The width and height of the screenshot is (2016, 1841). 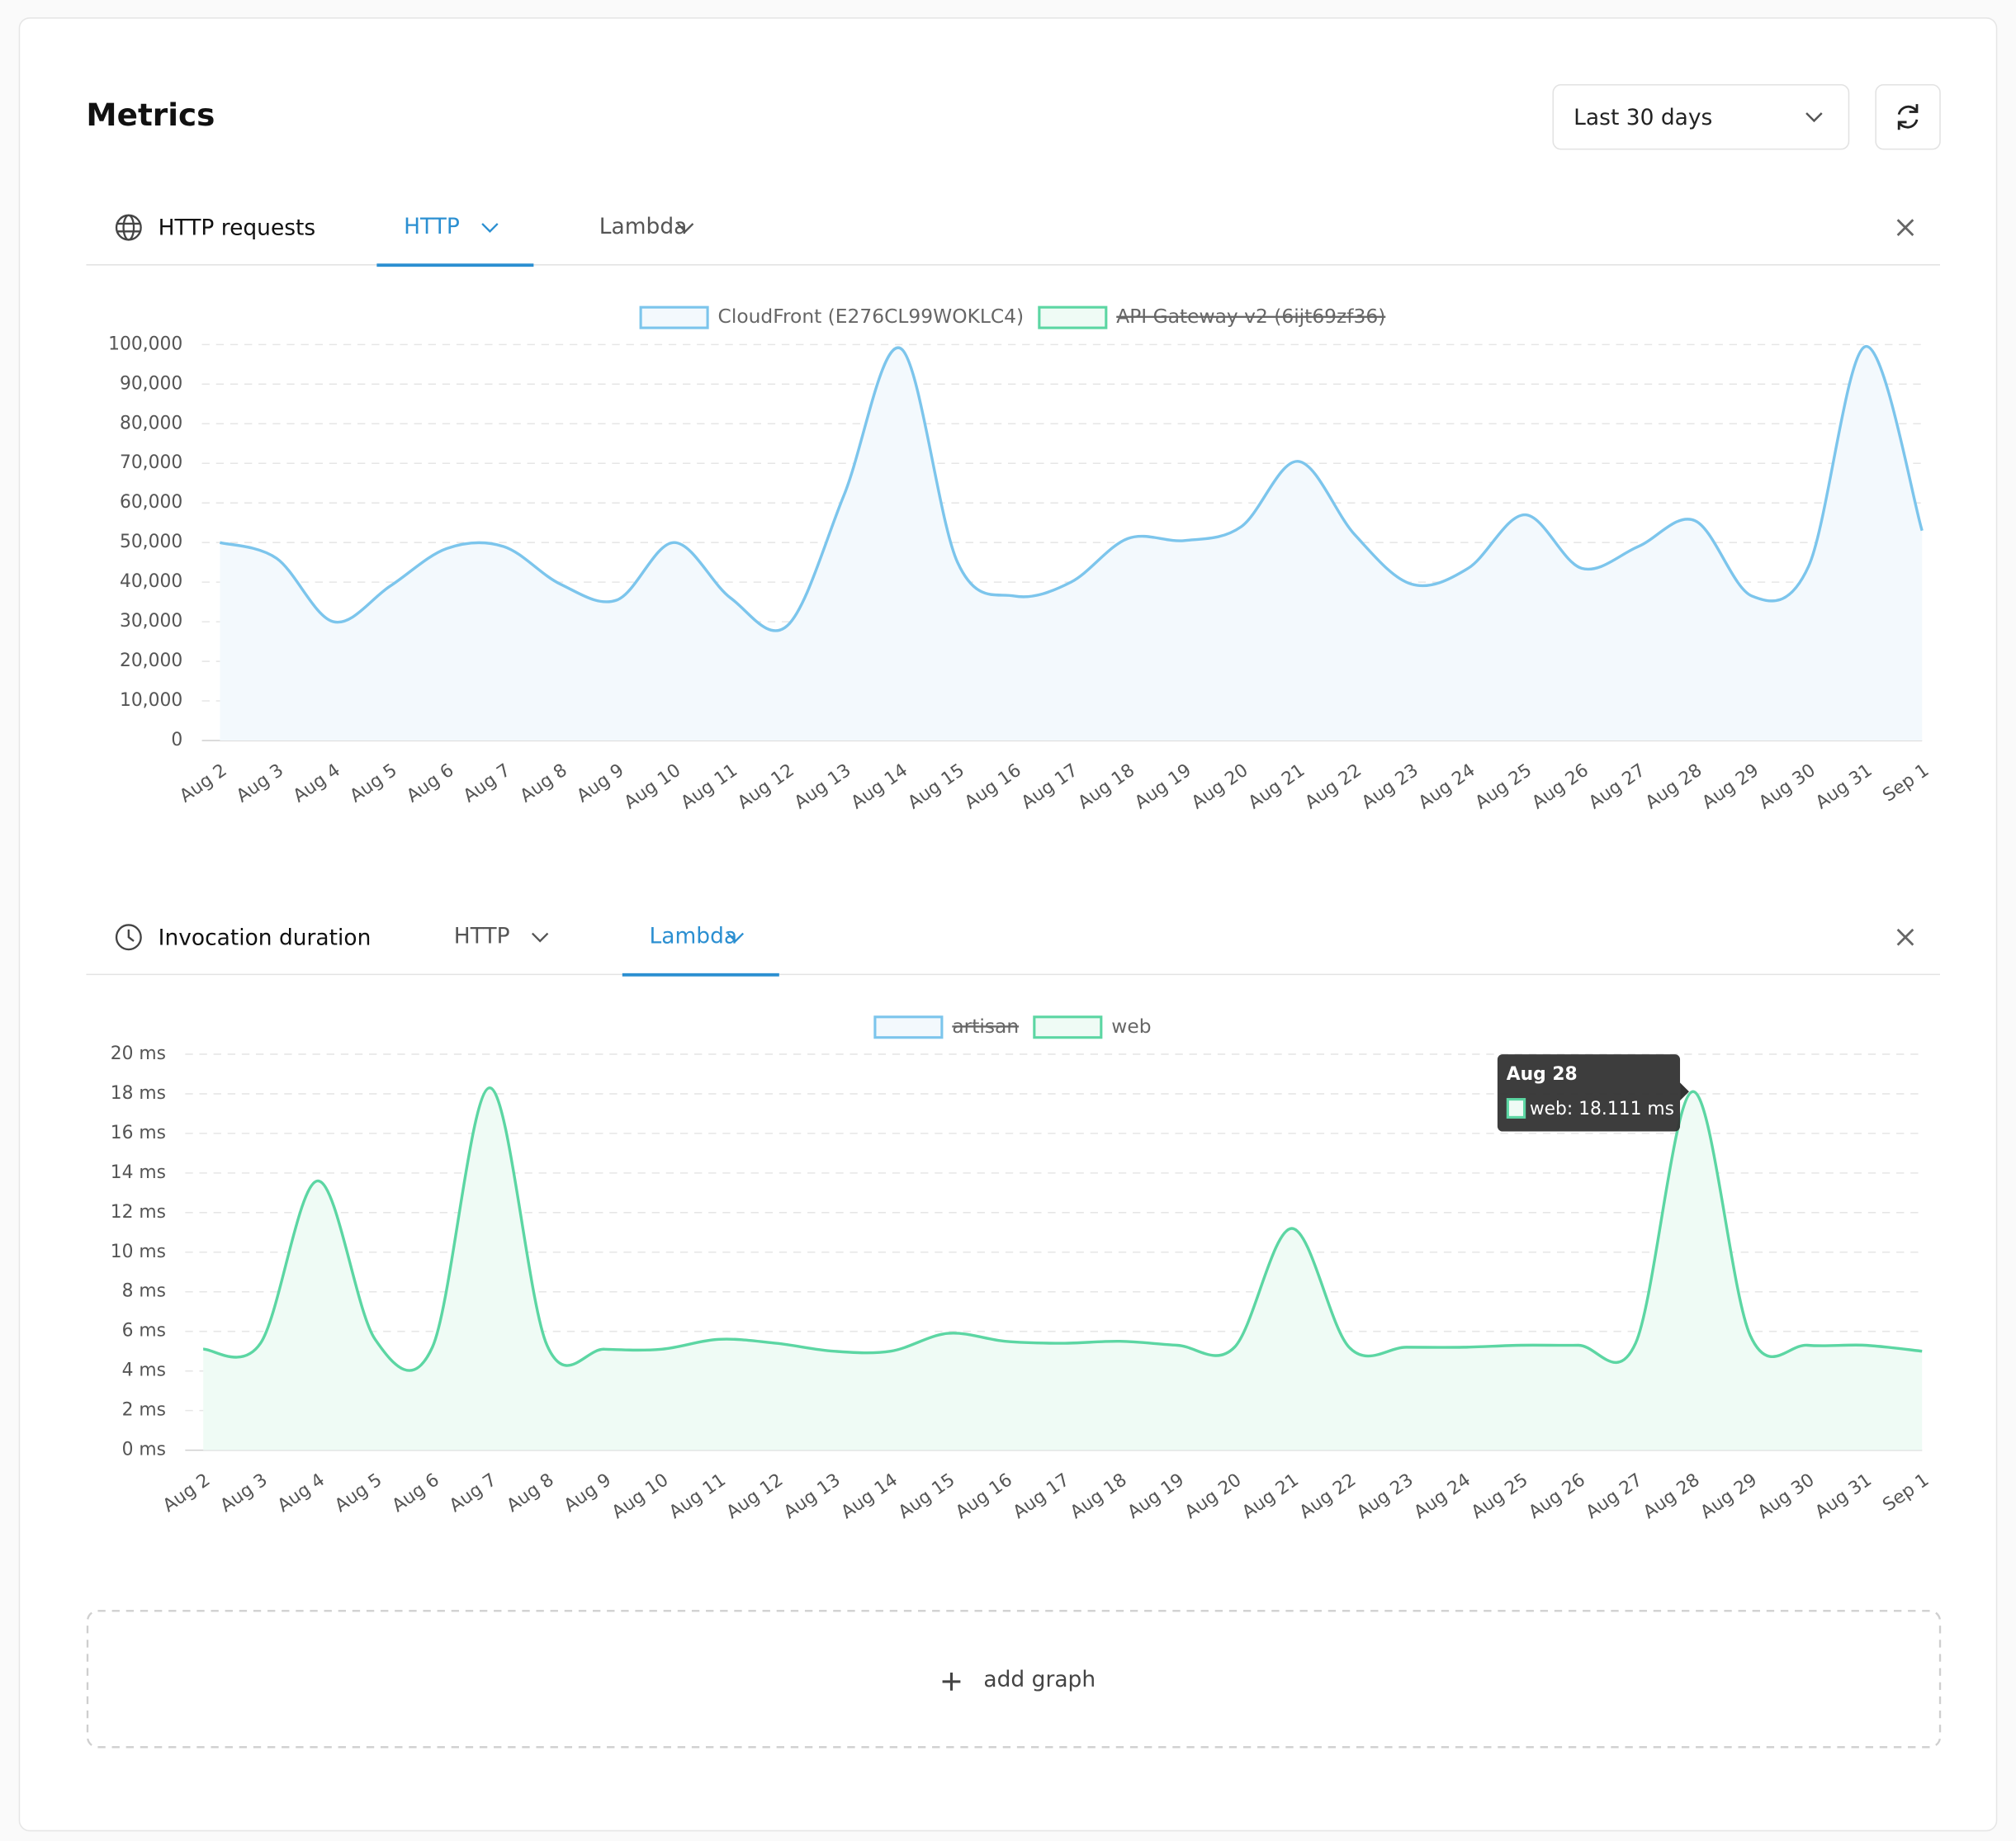 I want to click on chart-title: Invocation duration, so click(x=265, y=937).